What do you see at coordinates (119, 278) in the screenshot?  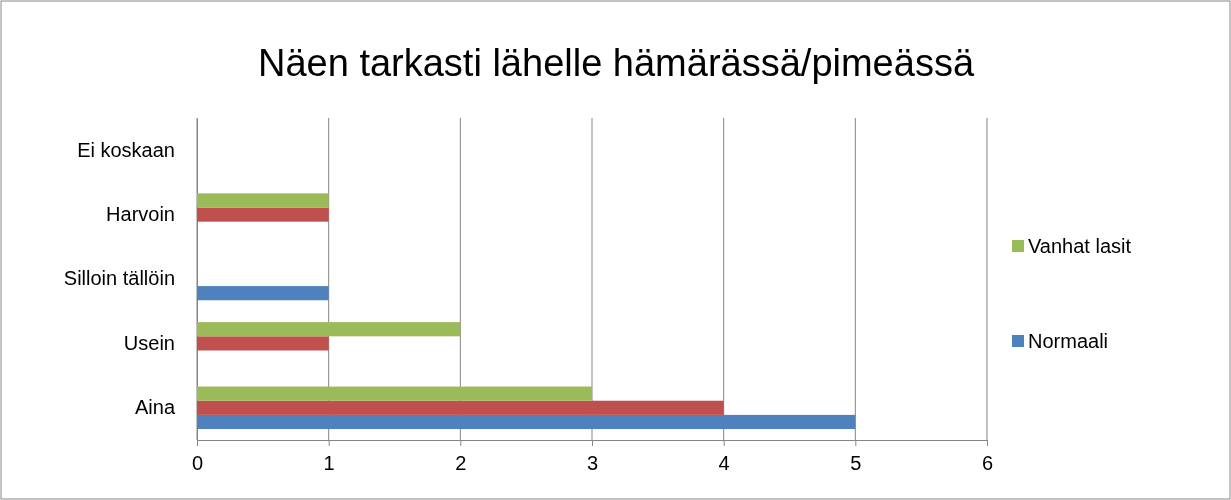 I see `y-tick-label: Silloin tällöin` at bounding box center [119, 278].